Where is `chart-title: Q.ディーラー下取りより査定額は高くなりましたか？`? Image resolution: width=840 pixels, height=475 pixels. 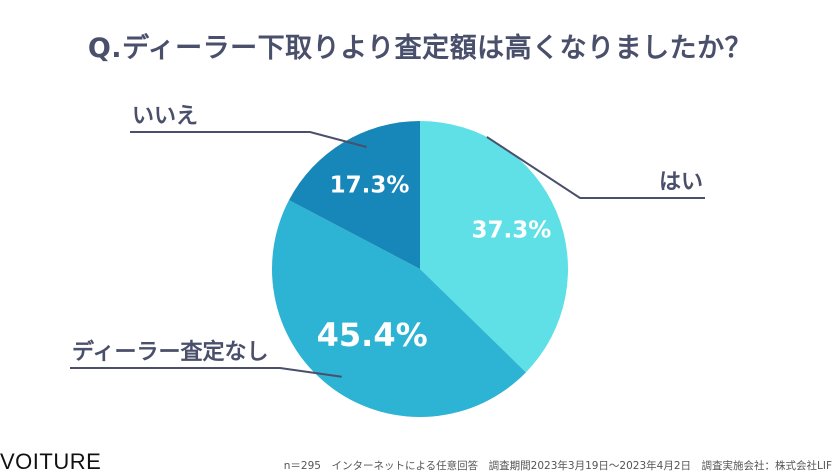
chart-title: Q.ディーラー下取りより査定額は高くなりましたか？ is located at coordinates (420, 48).